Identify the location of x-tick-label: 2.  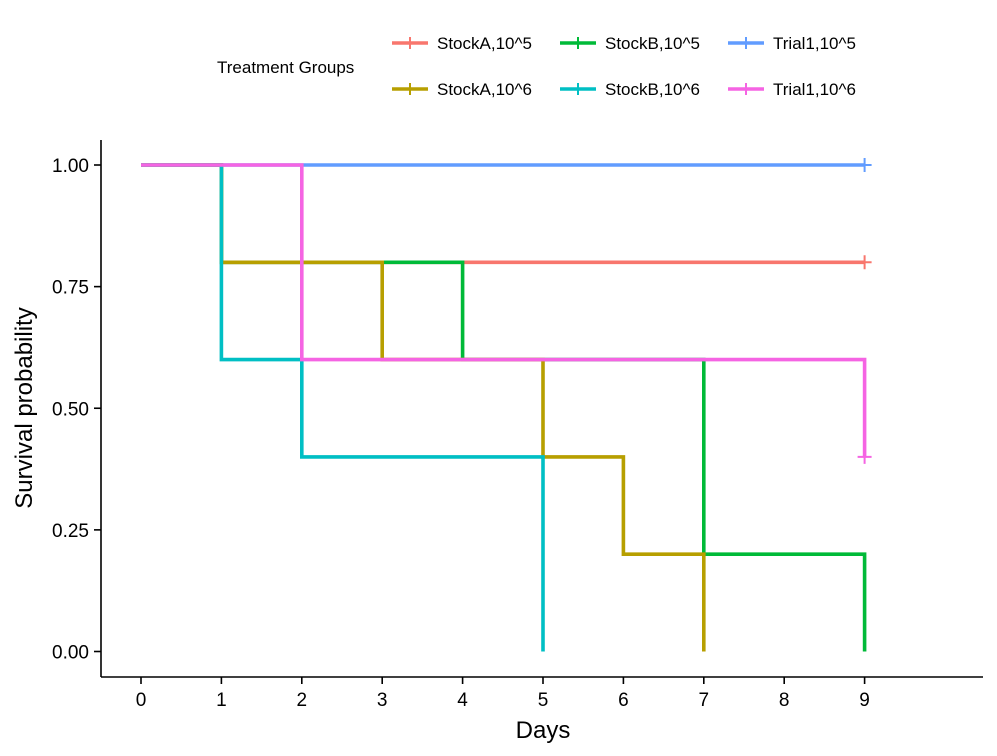
(302, 700).